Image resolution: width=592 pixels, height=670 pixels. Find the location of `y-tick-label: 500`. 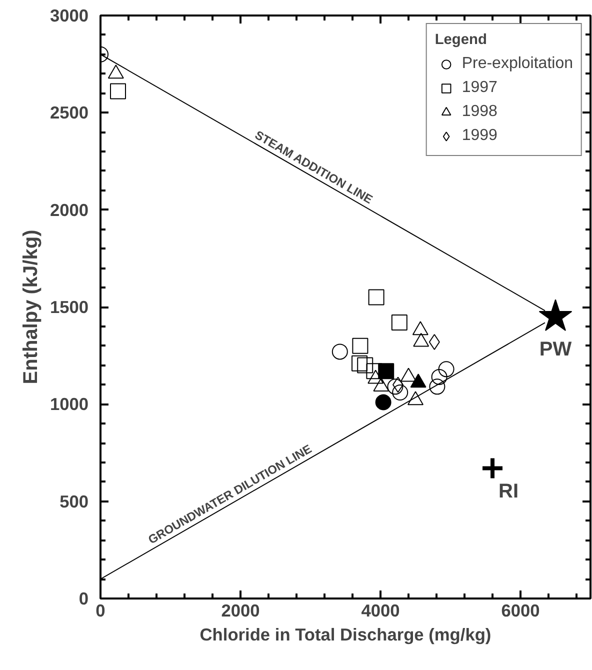

y-tick-label: 500 is located at coordinates (74, 501).